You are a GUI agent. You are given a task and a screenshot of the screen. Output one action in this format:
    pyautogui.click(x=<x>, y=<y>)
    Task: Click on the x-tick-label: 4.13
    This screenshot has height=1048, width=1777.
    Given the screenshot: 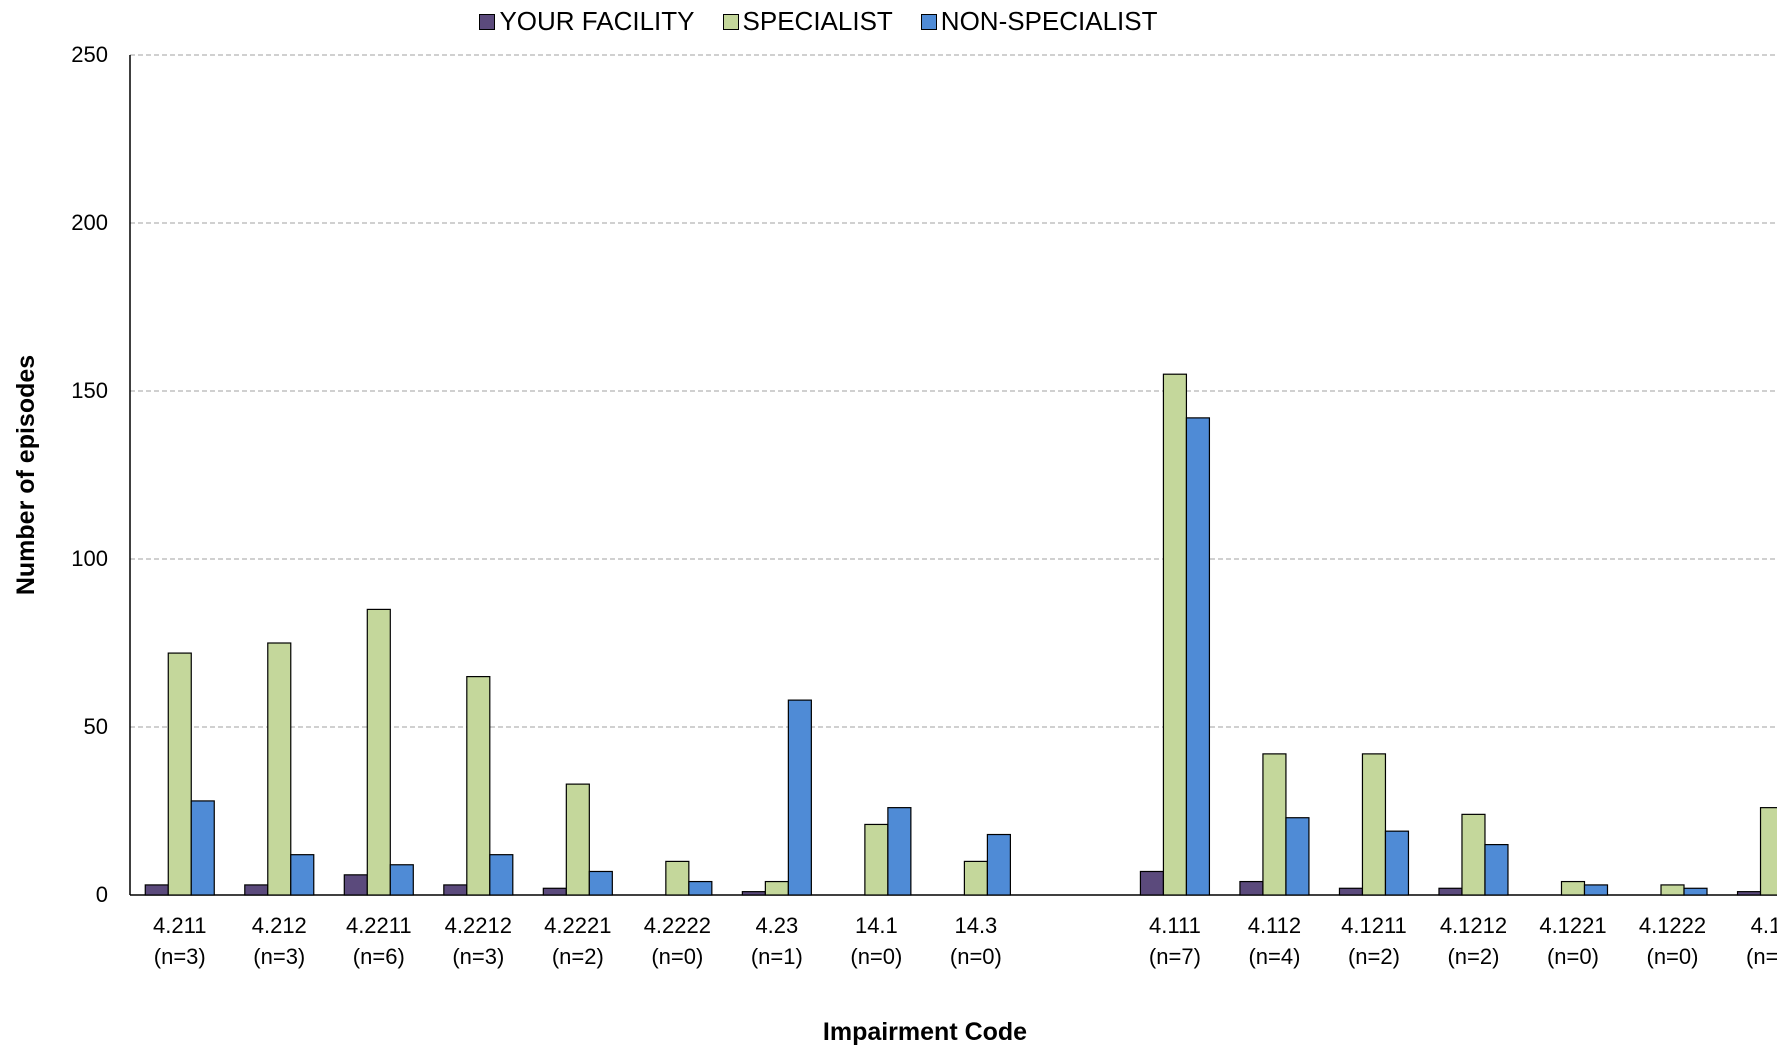 What is the action you would take?
    pyautogui.click(x=1764, y=925)
    